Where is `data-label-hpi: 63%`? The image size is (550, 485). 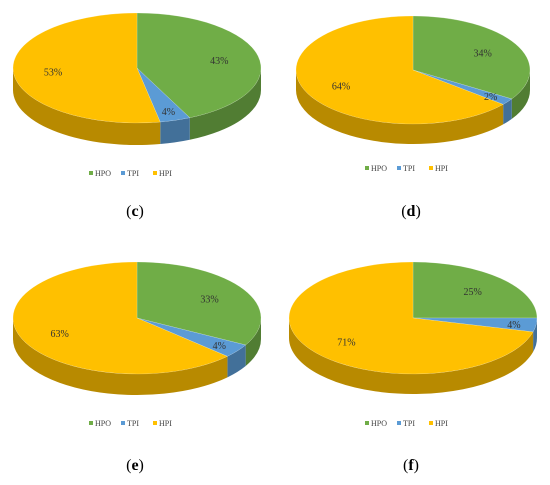 data-label-hpi: 63% is located at coordinates (59, 334).